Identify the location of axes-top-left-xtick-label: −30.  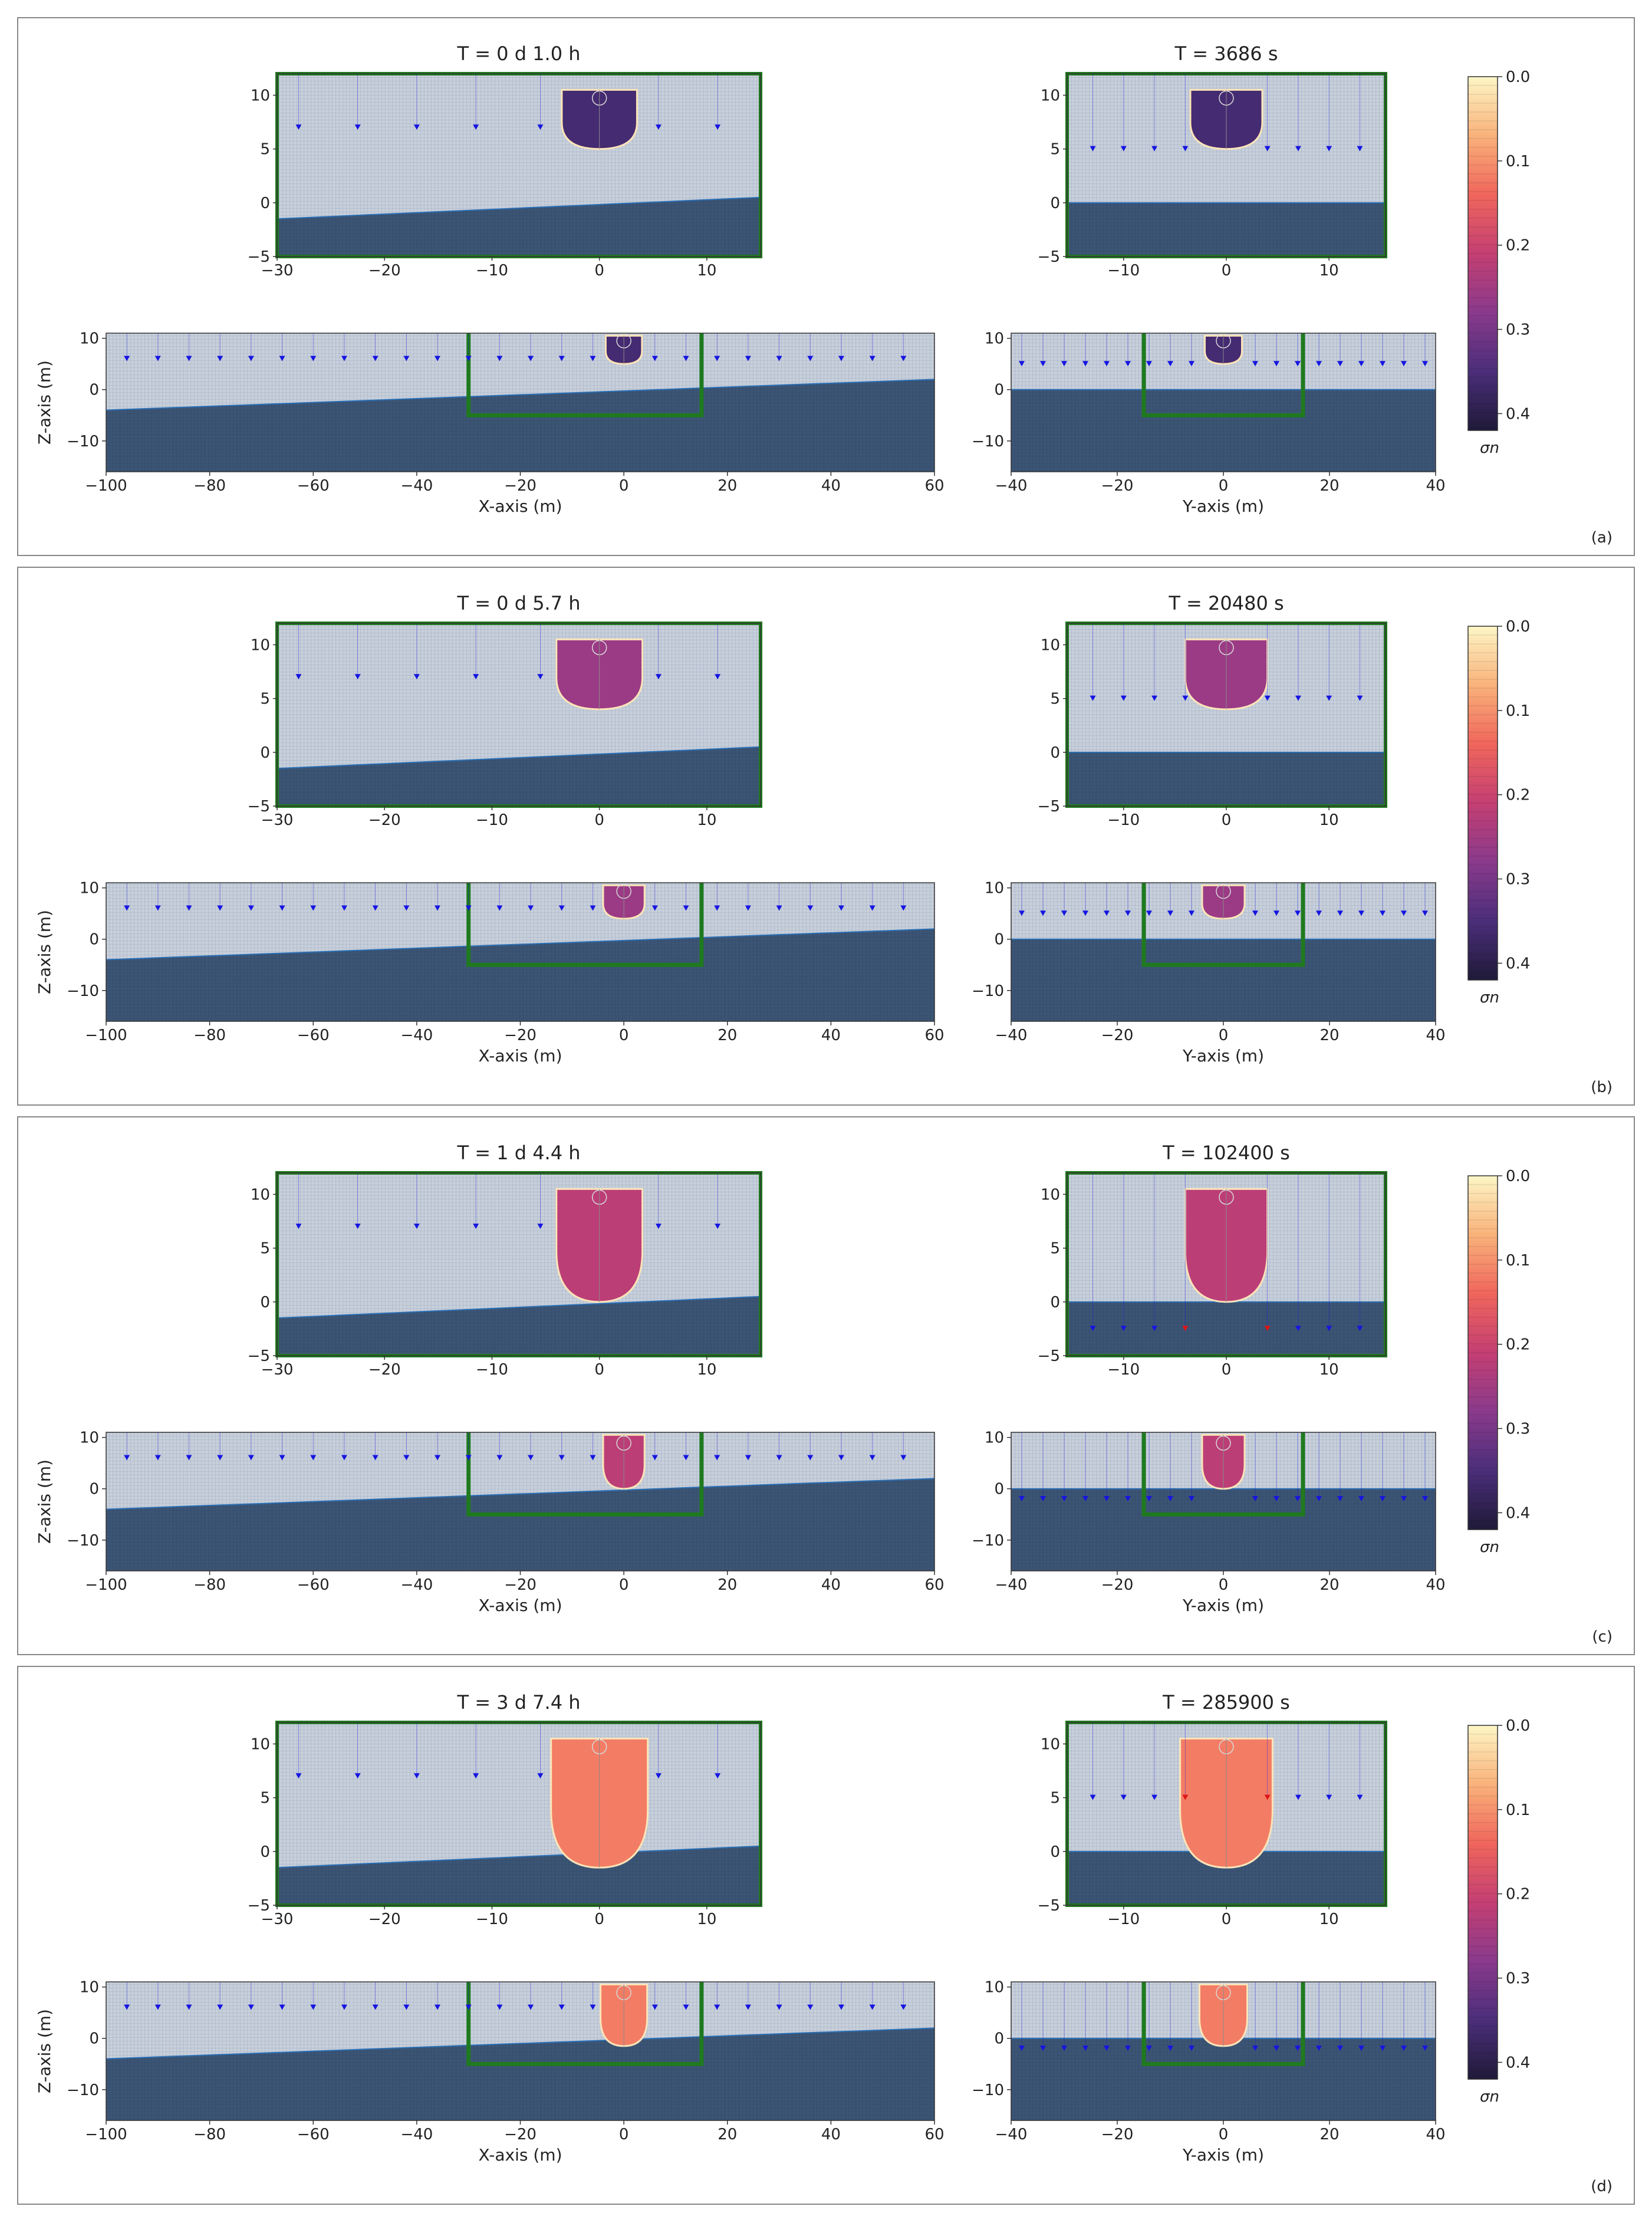
(277, 271).